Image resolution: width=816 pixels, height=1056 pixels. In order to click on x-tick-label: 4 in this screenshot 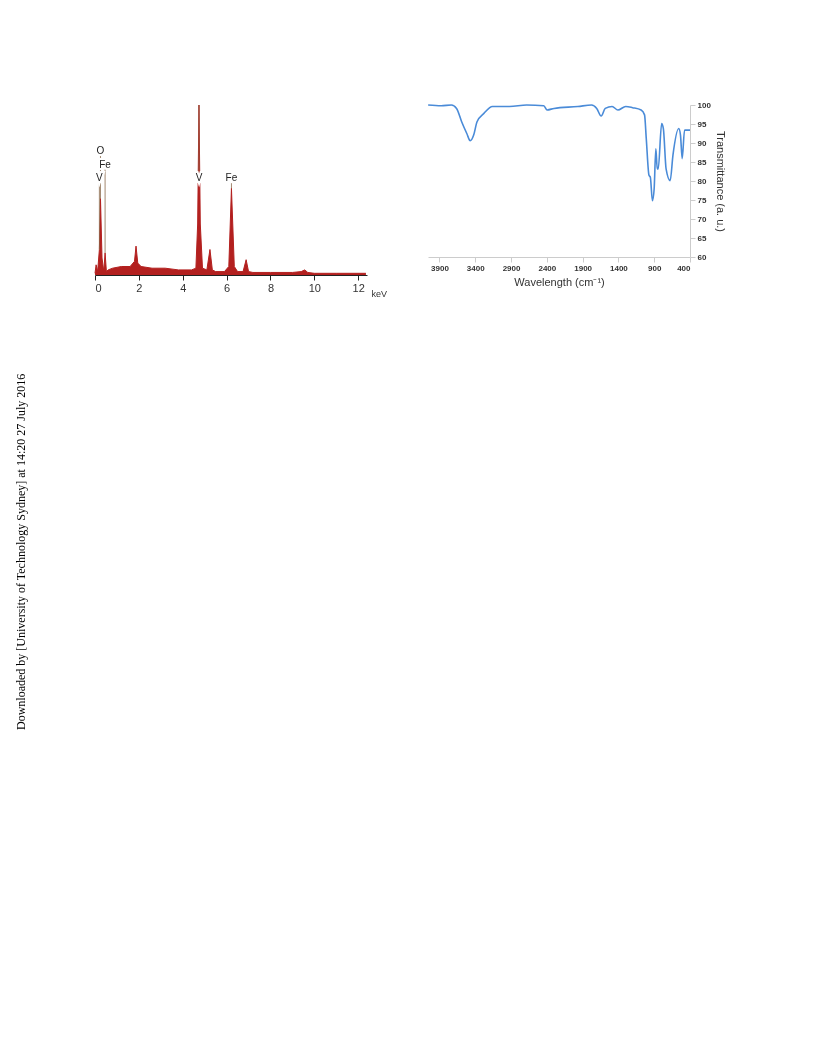, I will do `click(183, 287)`.